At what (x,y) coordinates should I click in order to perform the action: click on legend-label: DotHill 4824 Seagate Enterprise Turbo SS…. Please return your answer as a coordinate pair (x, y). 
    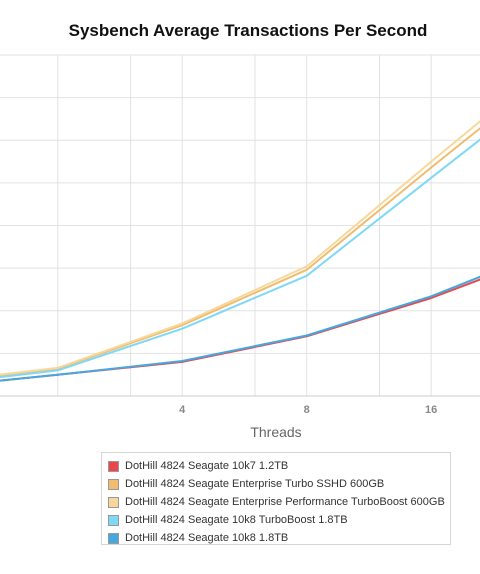
    Looking at the image, I should click on (255, 484).